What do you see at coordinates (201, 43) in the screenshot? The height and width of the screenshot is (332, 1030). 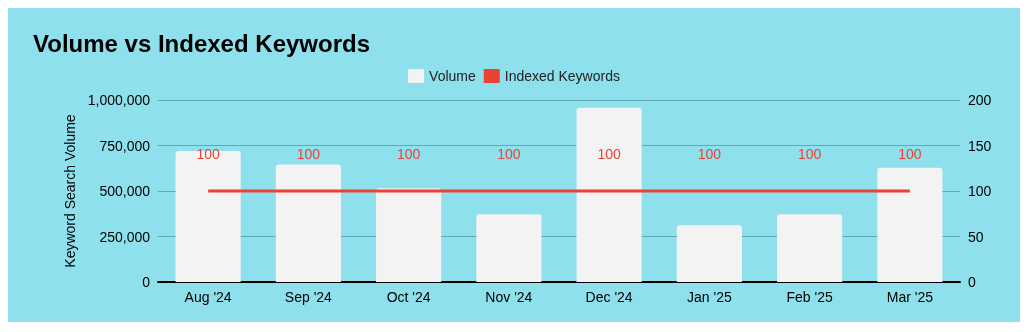 I see `chart-title: Volume vs Indexed Keywords` at bounding box center [201, 43].